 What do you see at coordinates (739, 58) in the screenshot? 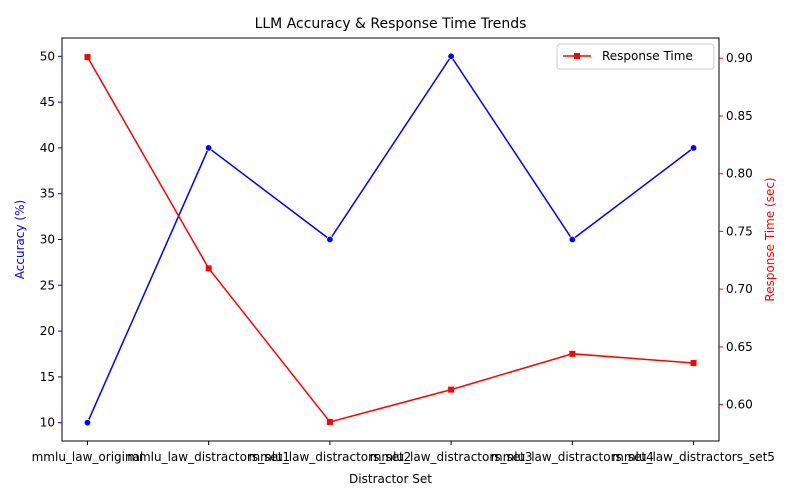
I see `right-tick-label: 0.90` at bounding box center [739, 58].